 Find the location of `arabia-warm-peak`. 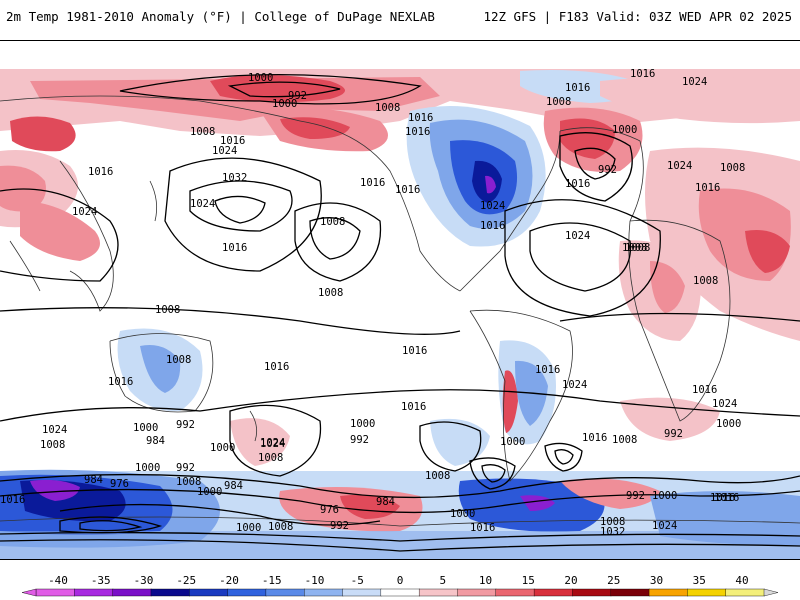

arabia-warm-peak is located at coordinates (767, 251).